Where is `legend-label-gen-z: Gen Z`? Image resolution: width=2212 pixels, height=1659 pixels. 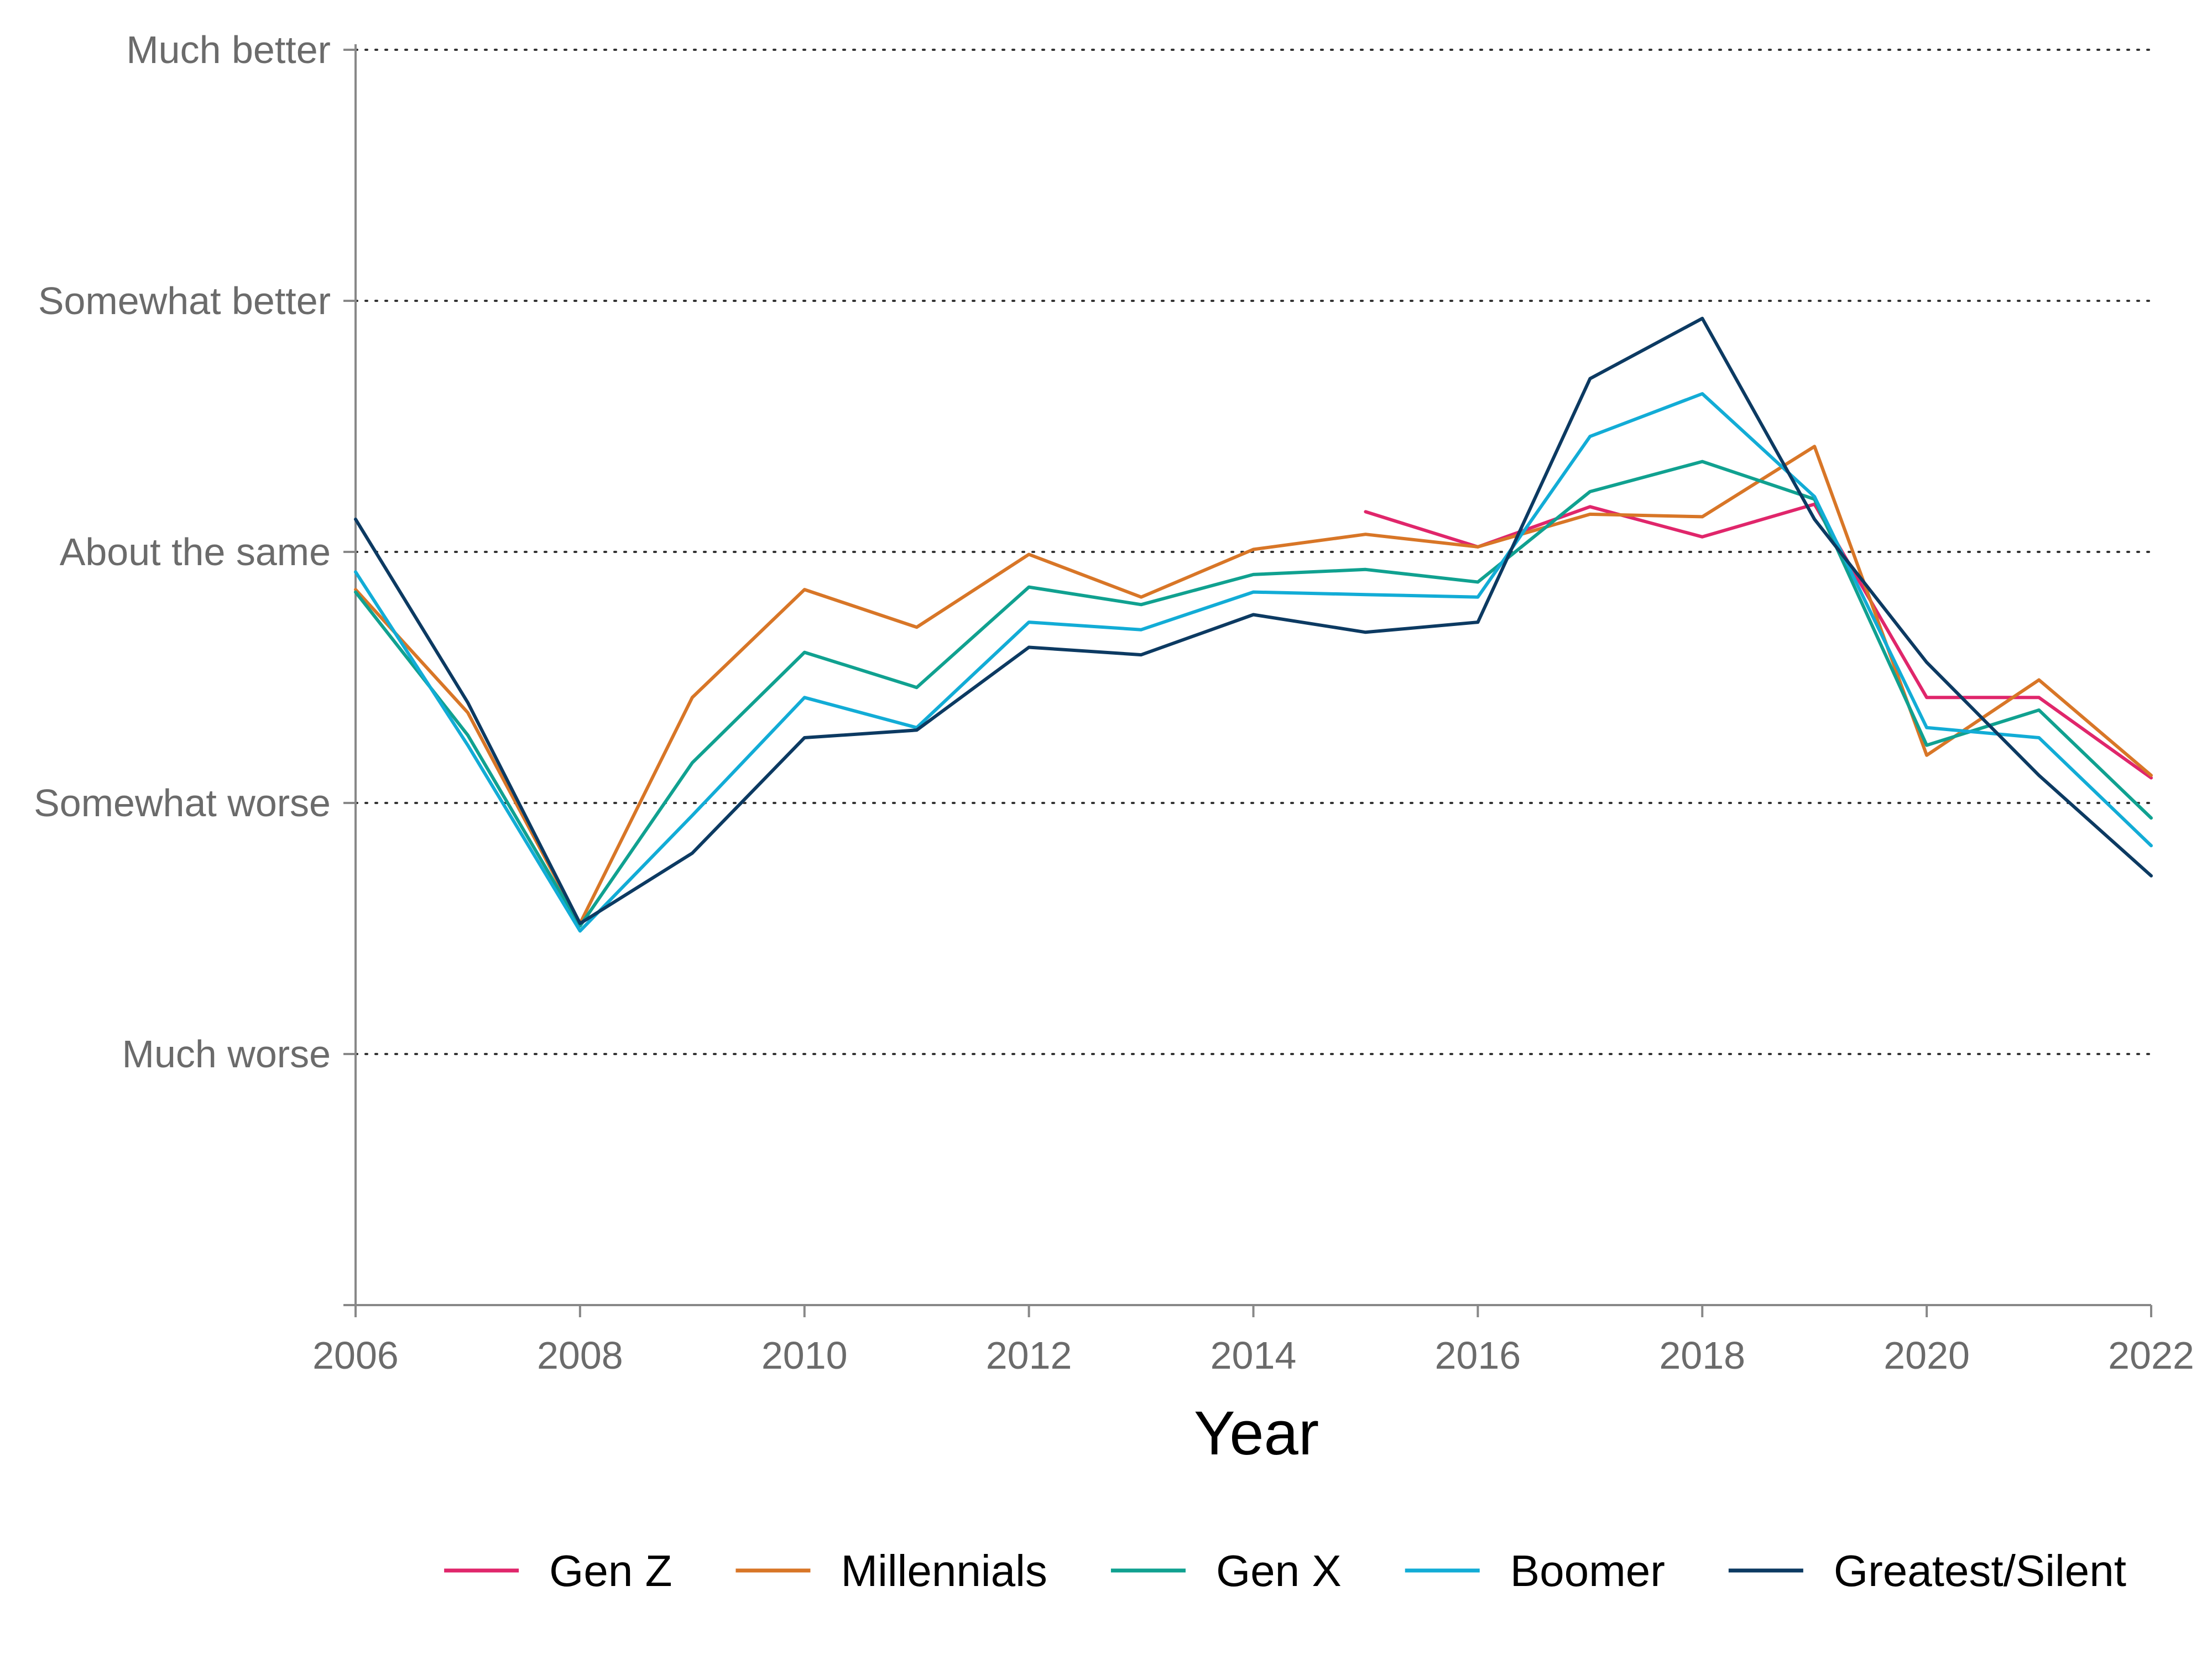 legend-label-gen-z: Gen Z is located at coordinates (611, 1571).